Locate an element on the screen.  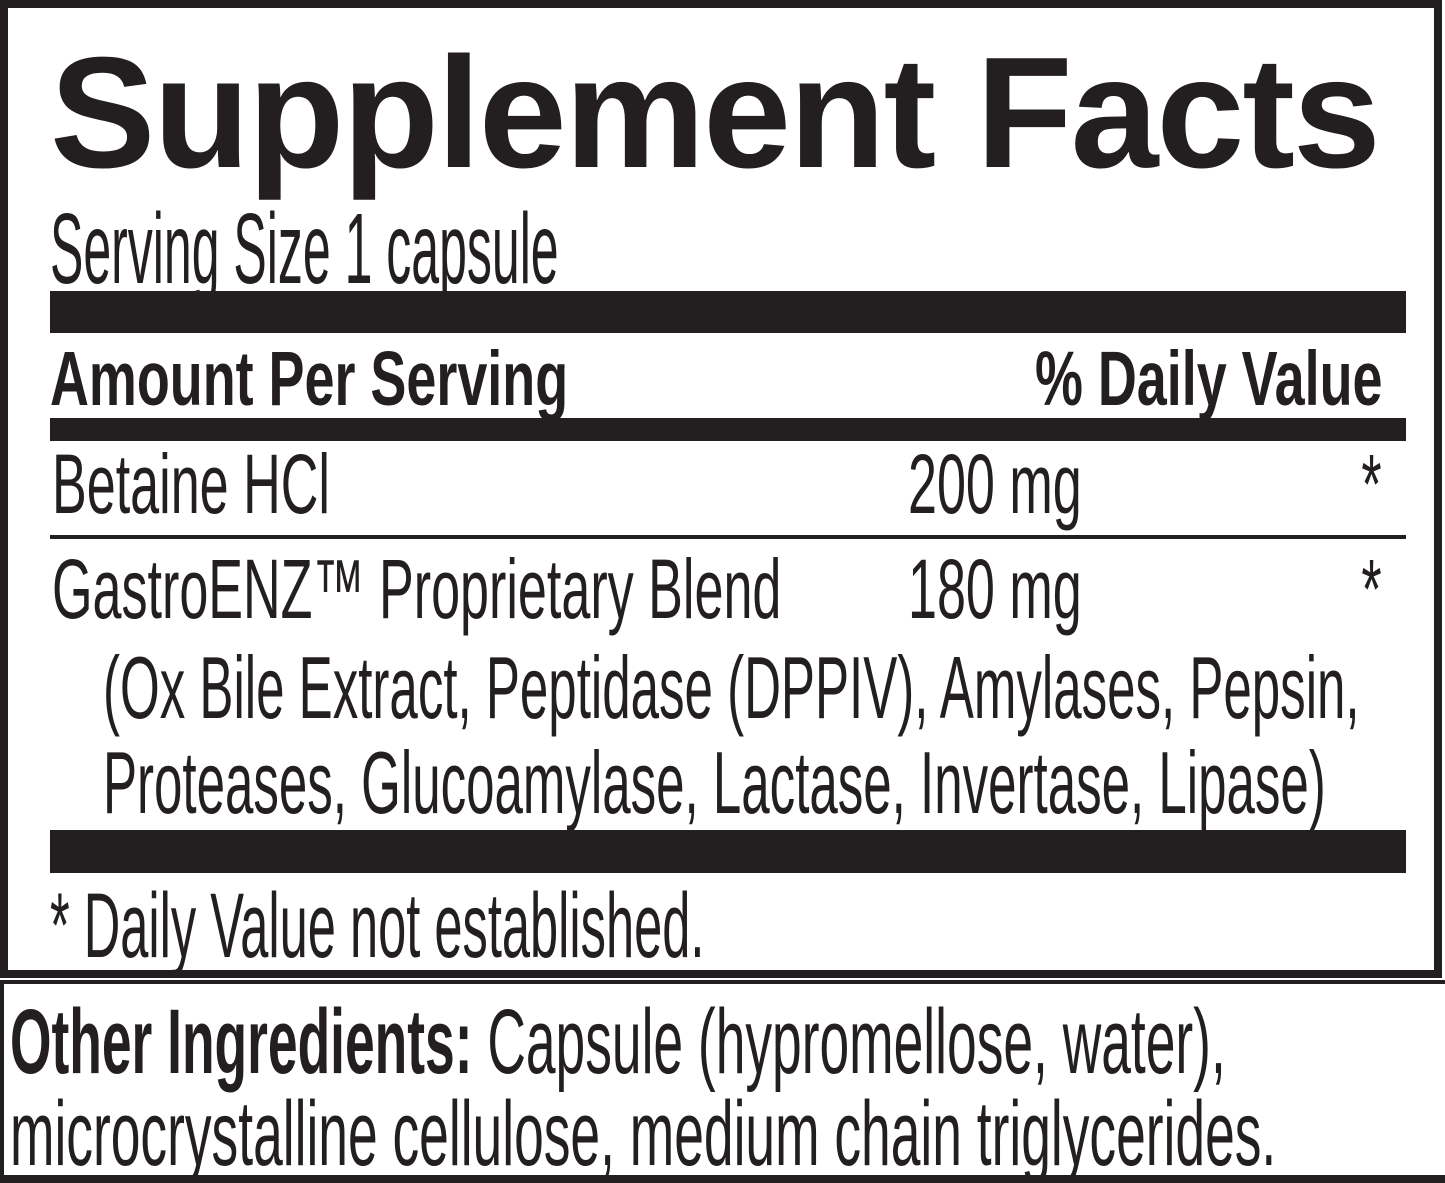
nutrient-amount: 200 mg is located at coordinates (995, 484).